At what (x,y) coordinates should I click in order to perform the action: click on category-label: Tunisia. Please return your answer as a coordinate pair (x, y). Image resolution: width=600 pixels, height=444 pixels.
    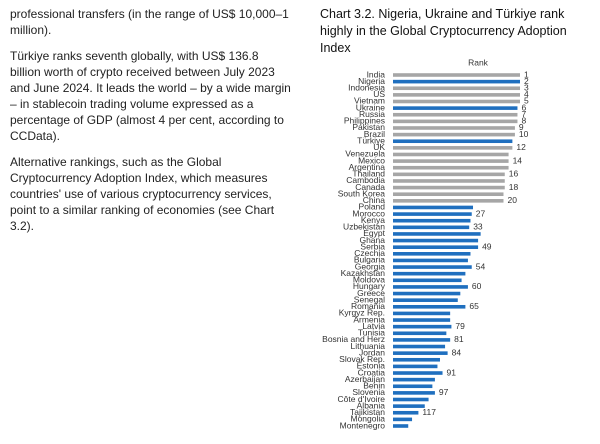
    Looking at the image, I should click on (371, 333).